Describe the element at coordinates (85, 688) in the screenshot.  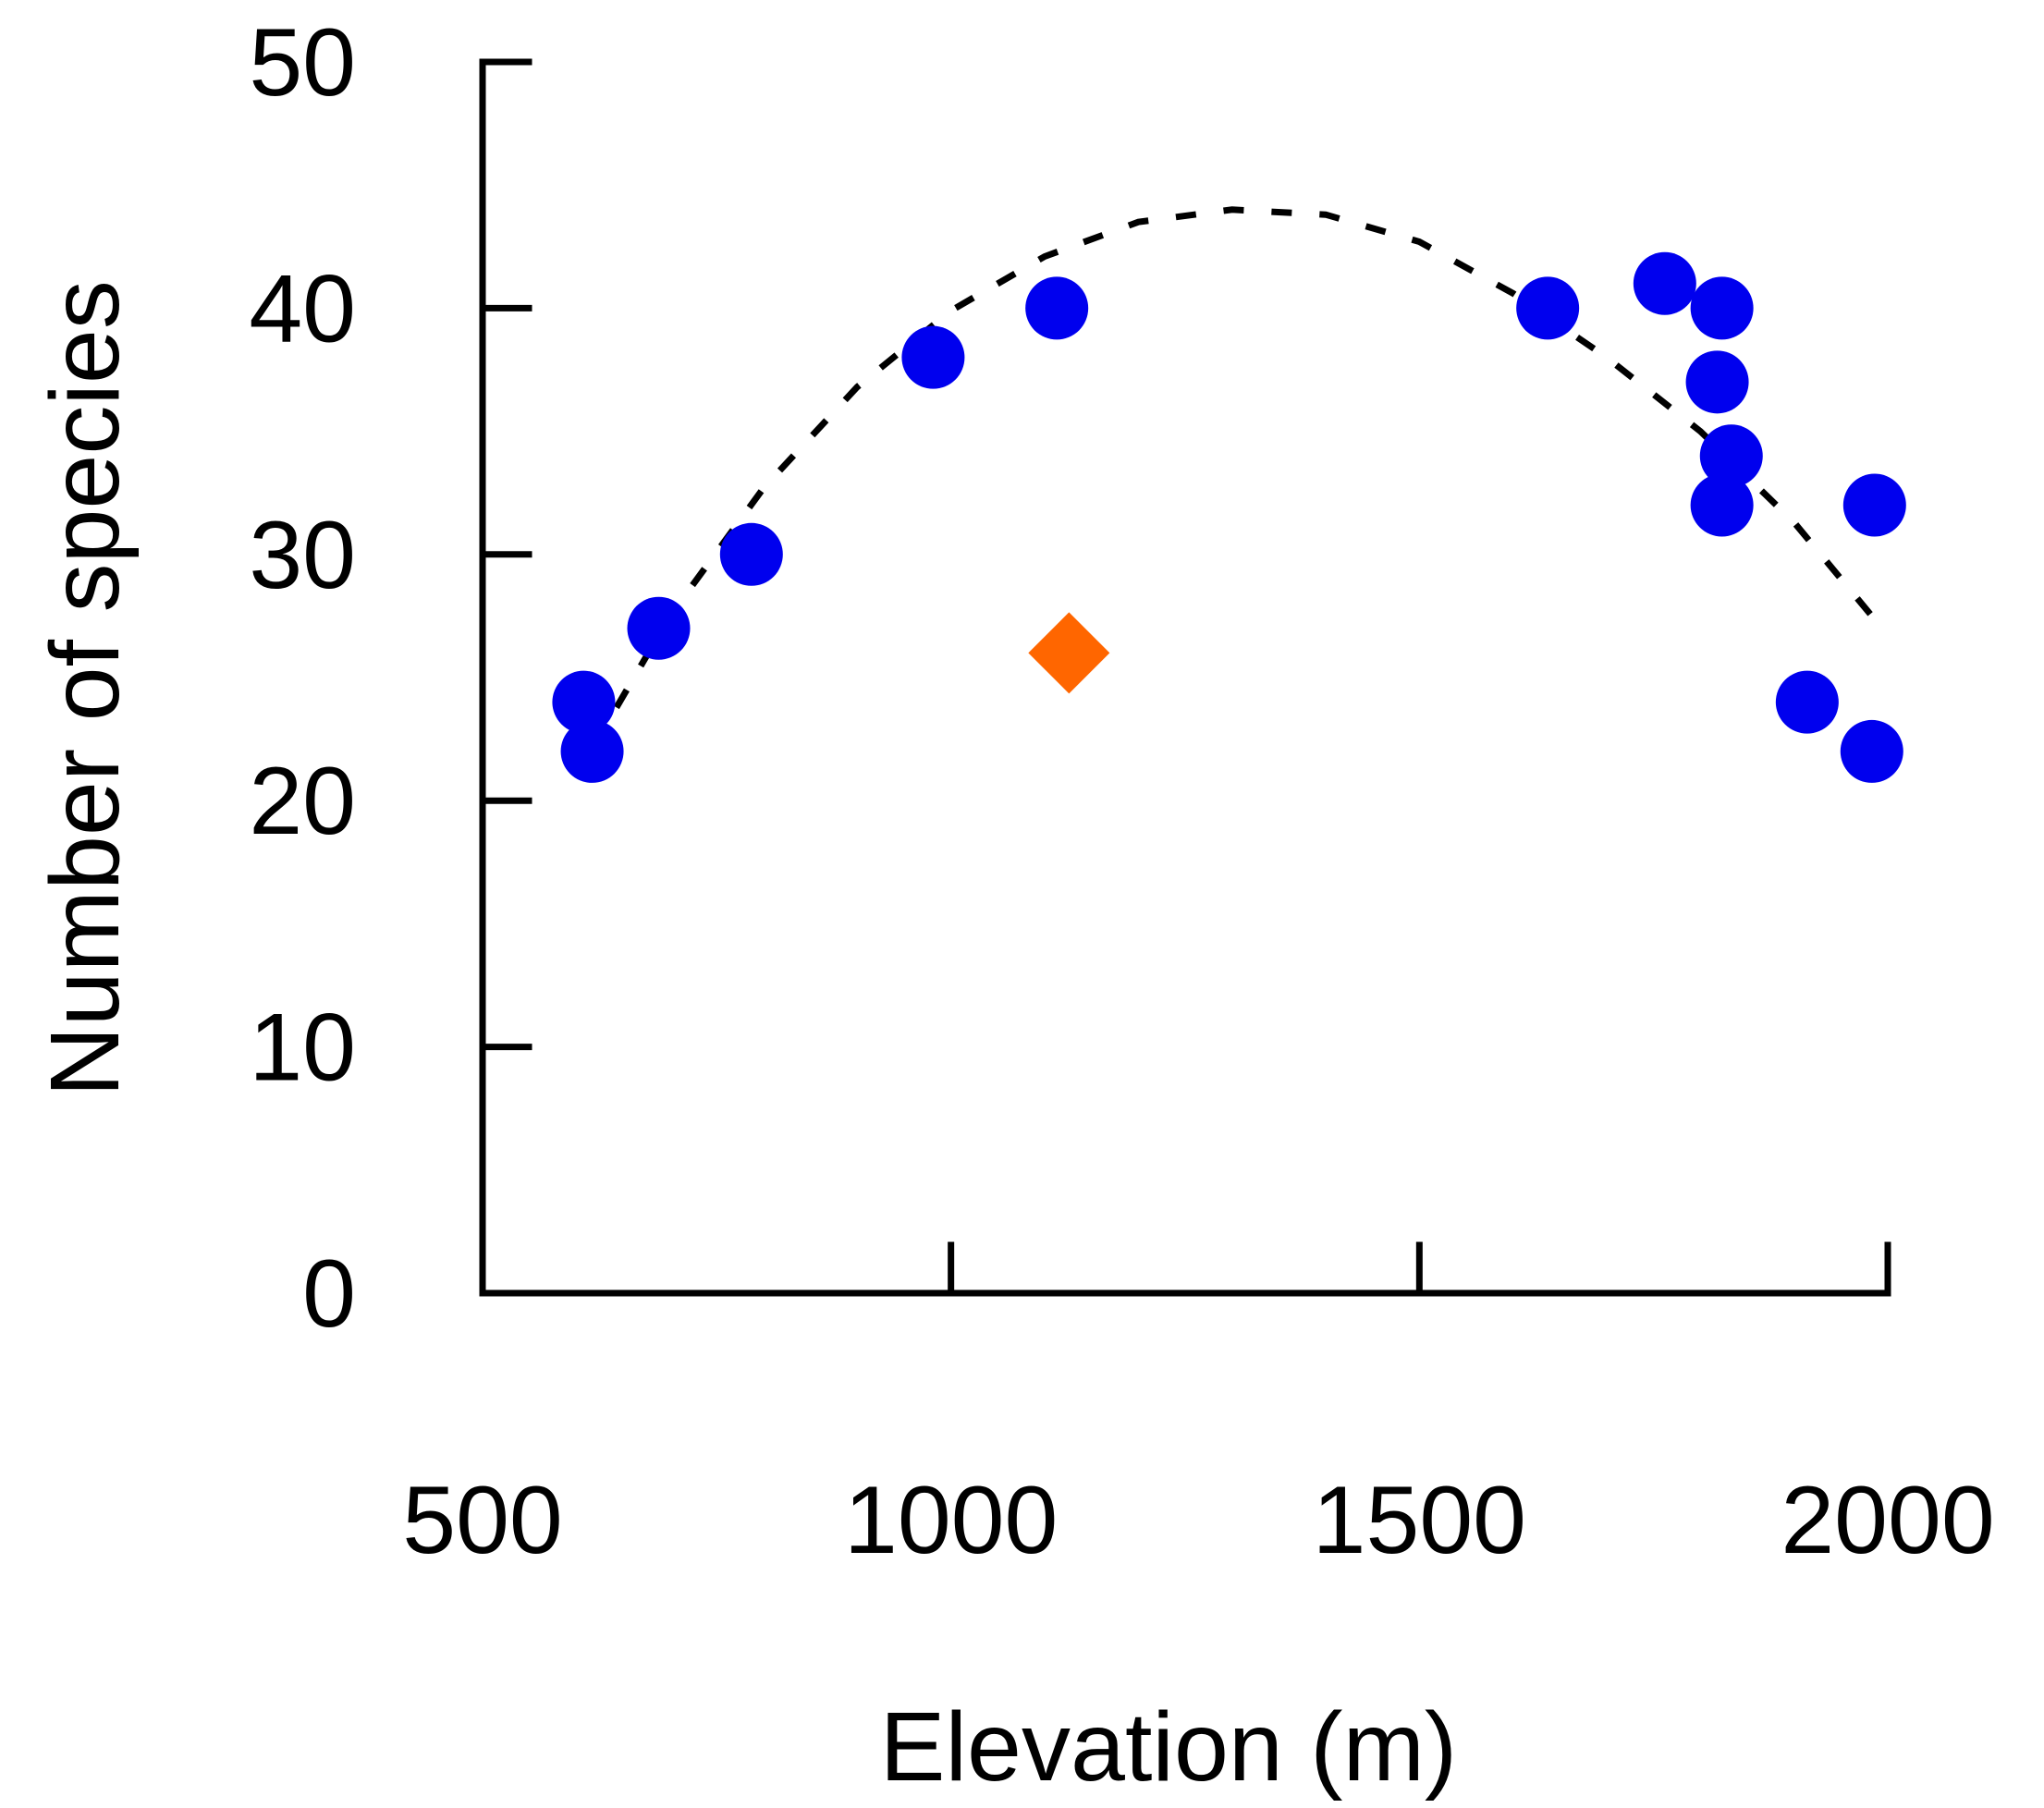
I see `y-axis-label: Number of species` at that location.